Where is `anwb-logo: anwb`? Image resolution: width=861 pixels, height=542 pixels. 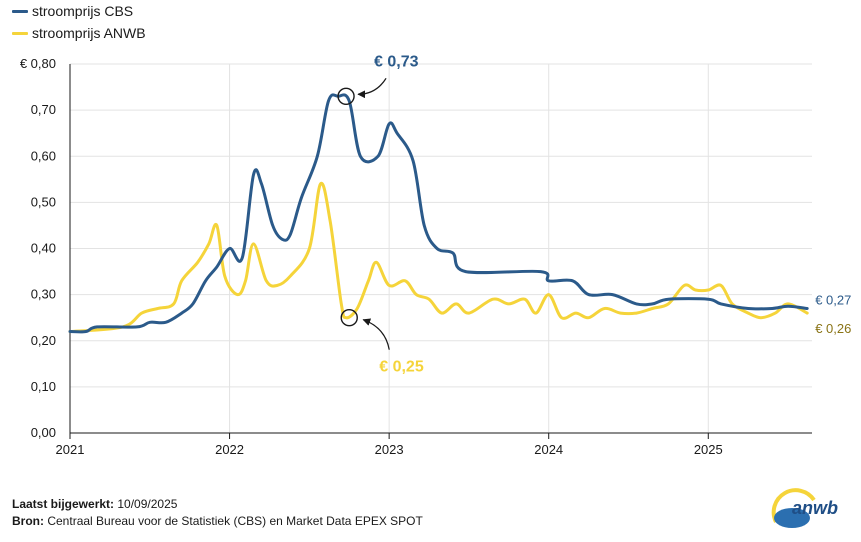 anwb-logo: anwb is located at coordinates (810, 510).